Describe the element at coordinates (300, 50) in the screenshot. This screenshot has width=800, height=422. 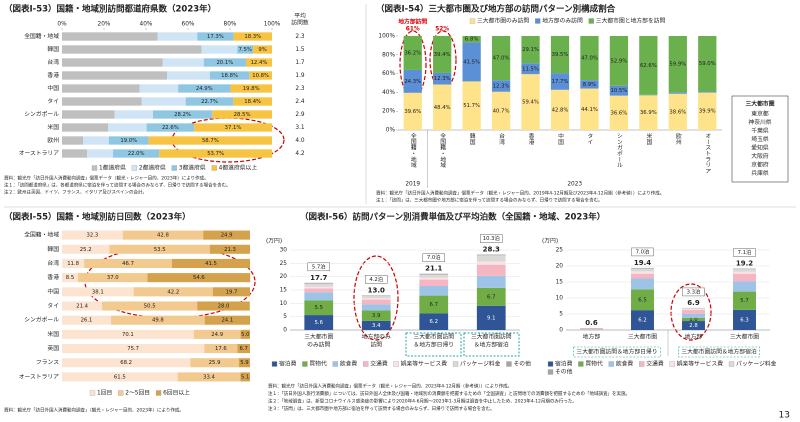
I see `average-value: 1.5` at that location.